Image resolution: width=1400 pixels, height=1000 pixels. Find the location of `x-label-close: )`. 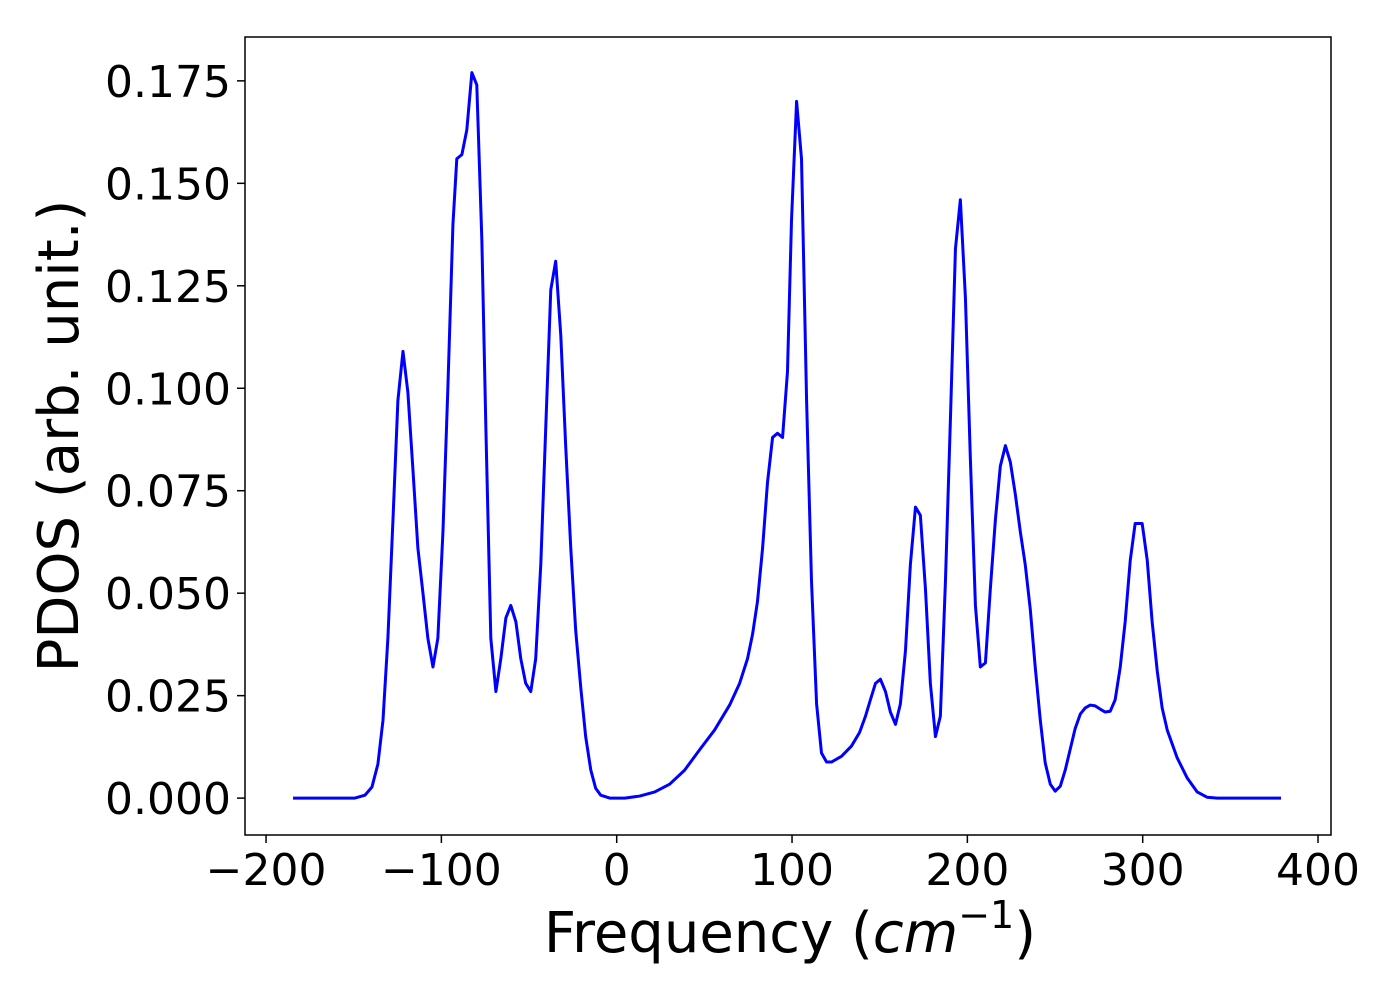

x-label-close: ) is located at coordinates (1025, 933).